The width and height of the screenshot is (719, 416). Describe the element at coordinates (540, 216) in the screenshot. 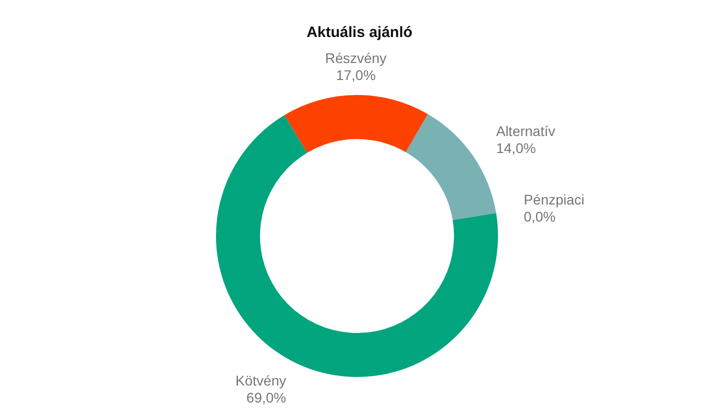

I see `text: 0,0%` at that location.